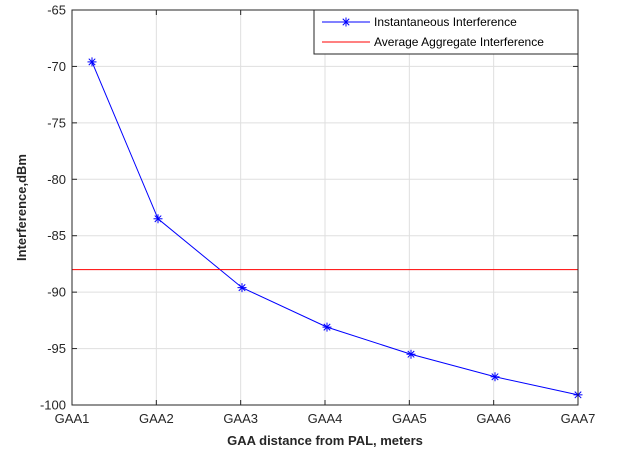  What do you see at coordinates (493, 418) in the screenshot?
I see `x-tick-label: GAA6` at bounding box center [493, 418].